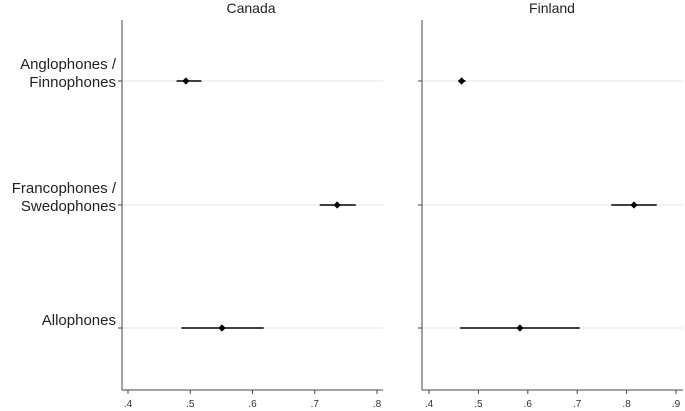 The height and width of the screenshot is (411, 685). Describe the element at coordinates (676, 404) in the screenshot. I see `x-tick-label: .9` at that location.